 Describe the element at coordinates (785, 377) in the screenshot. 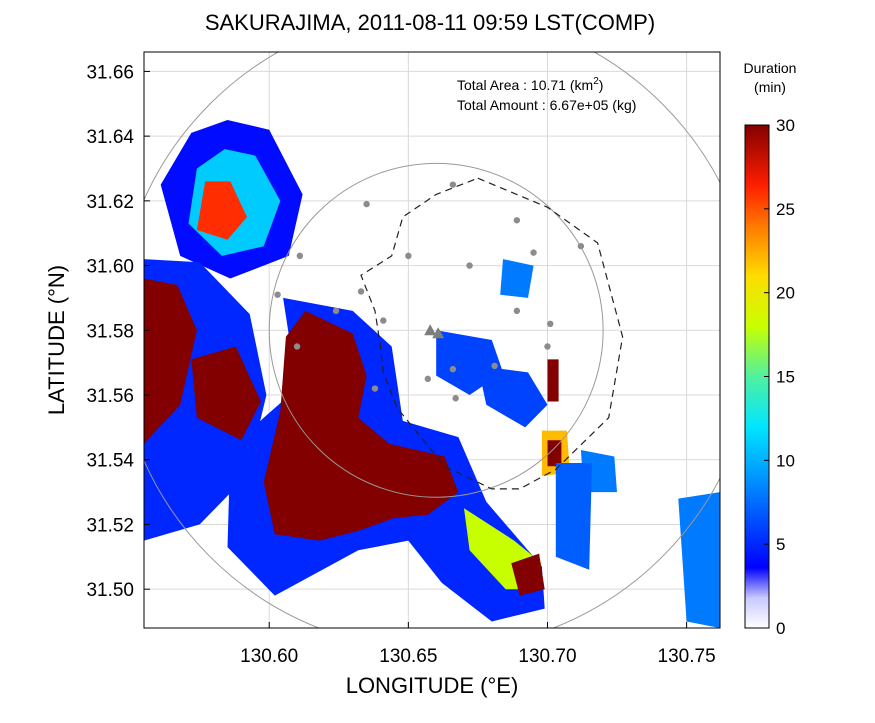

I see `colorbar-tick-label: 15` at that location.